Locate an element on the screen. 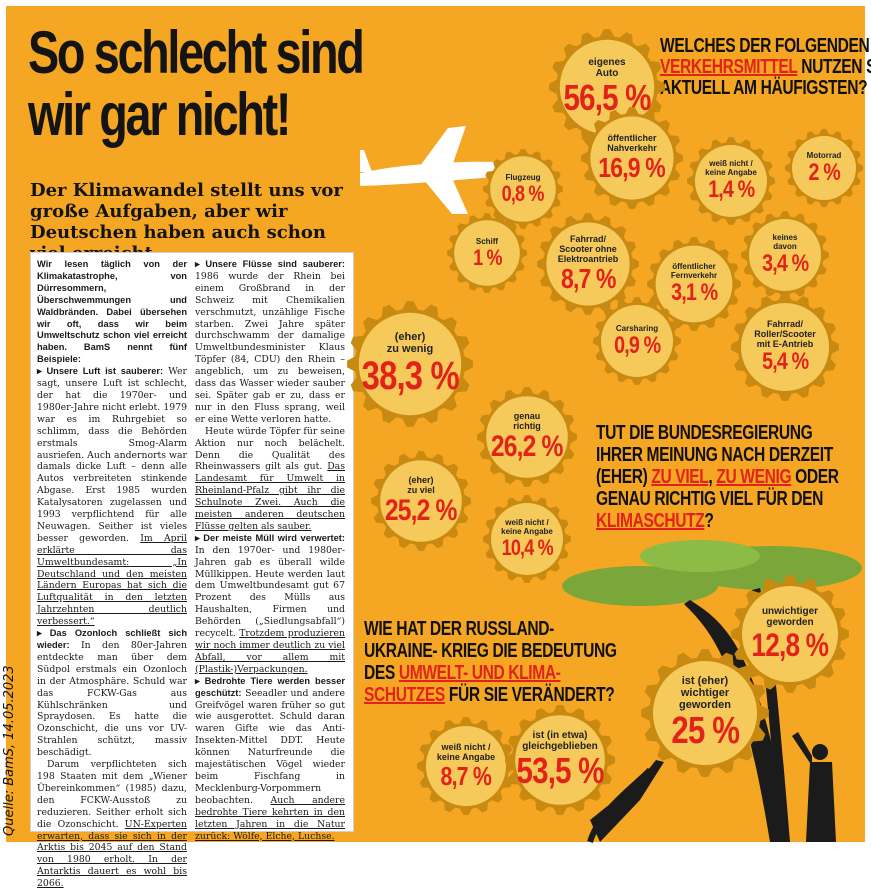 The image size is (871, 890). cog-bubble: öffentlicher Nahverkehr 16,9 % is located at coordinates (632, 158).